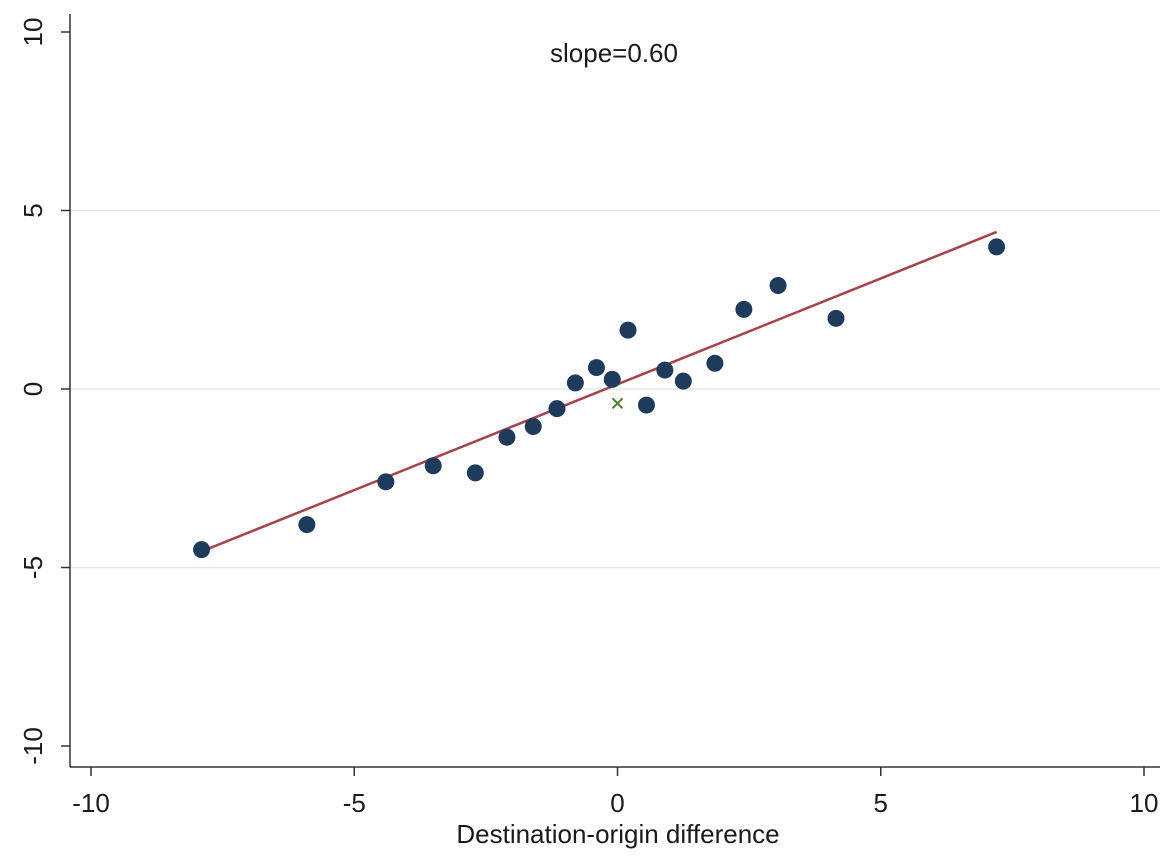  What do you see at coordinates (614, 53) in the screenshot?
I see `slope-annotation: slope=0.60` at bounding box center [614, 53].